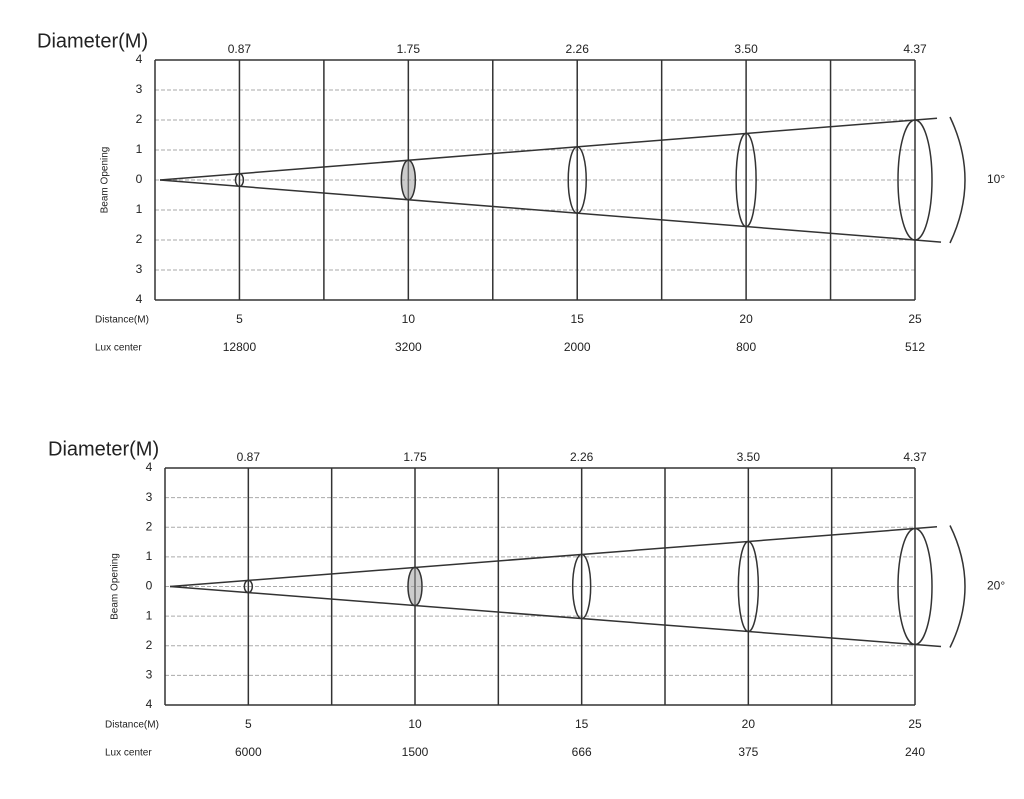 The width and height of the screenshot is (1024, 799). What do you see at coordinates (248, 752) in the screenshot?
I see `lux-value: 6000` at bounding box center [248, 752].